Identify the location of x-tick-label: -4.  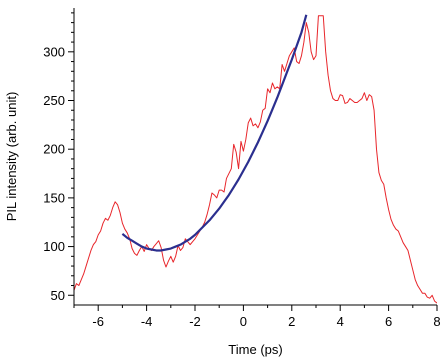
(147, 321).